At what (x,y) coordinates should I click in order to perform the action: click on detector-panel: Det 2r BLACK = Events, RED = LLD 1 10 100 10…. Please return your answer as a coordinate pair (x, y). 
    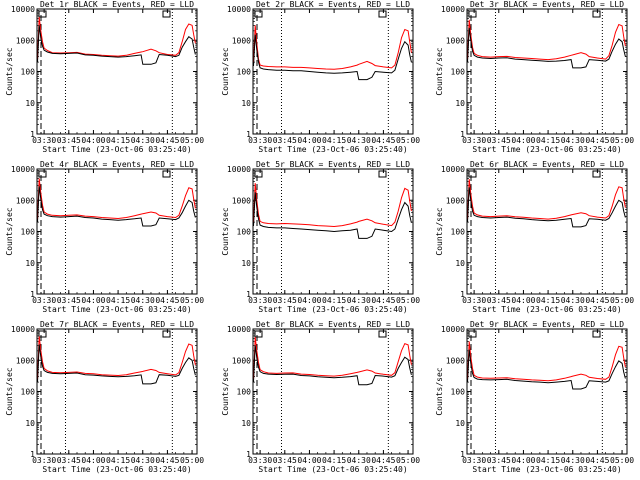
    Looking at the image, I should click on (320, 77).